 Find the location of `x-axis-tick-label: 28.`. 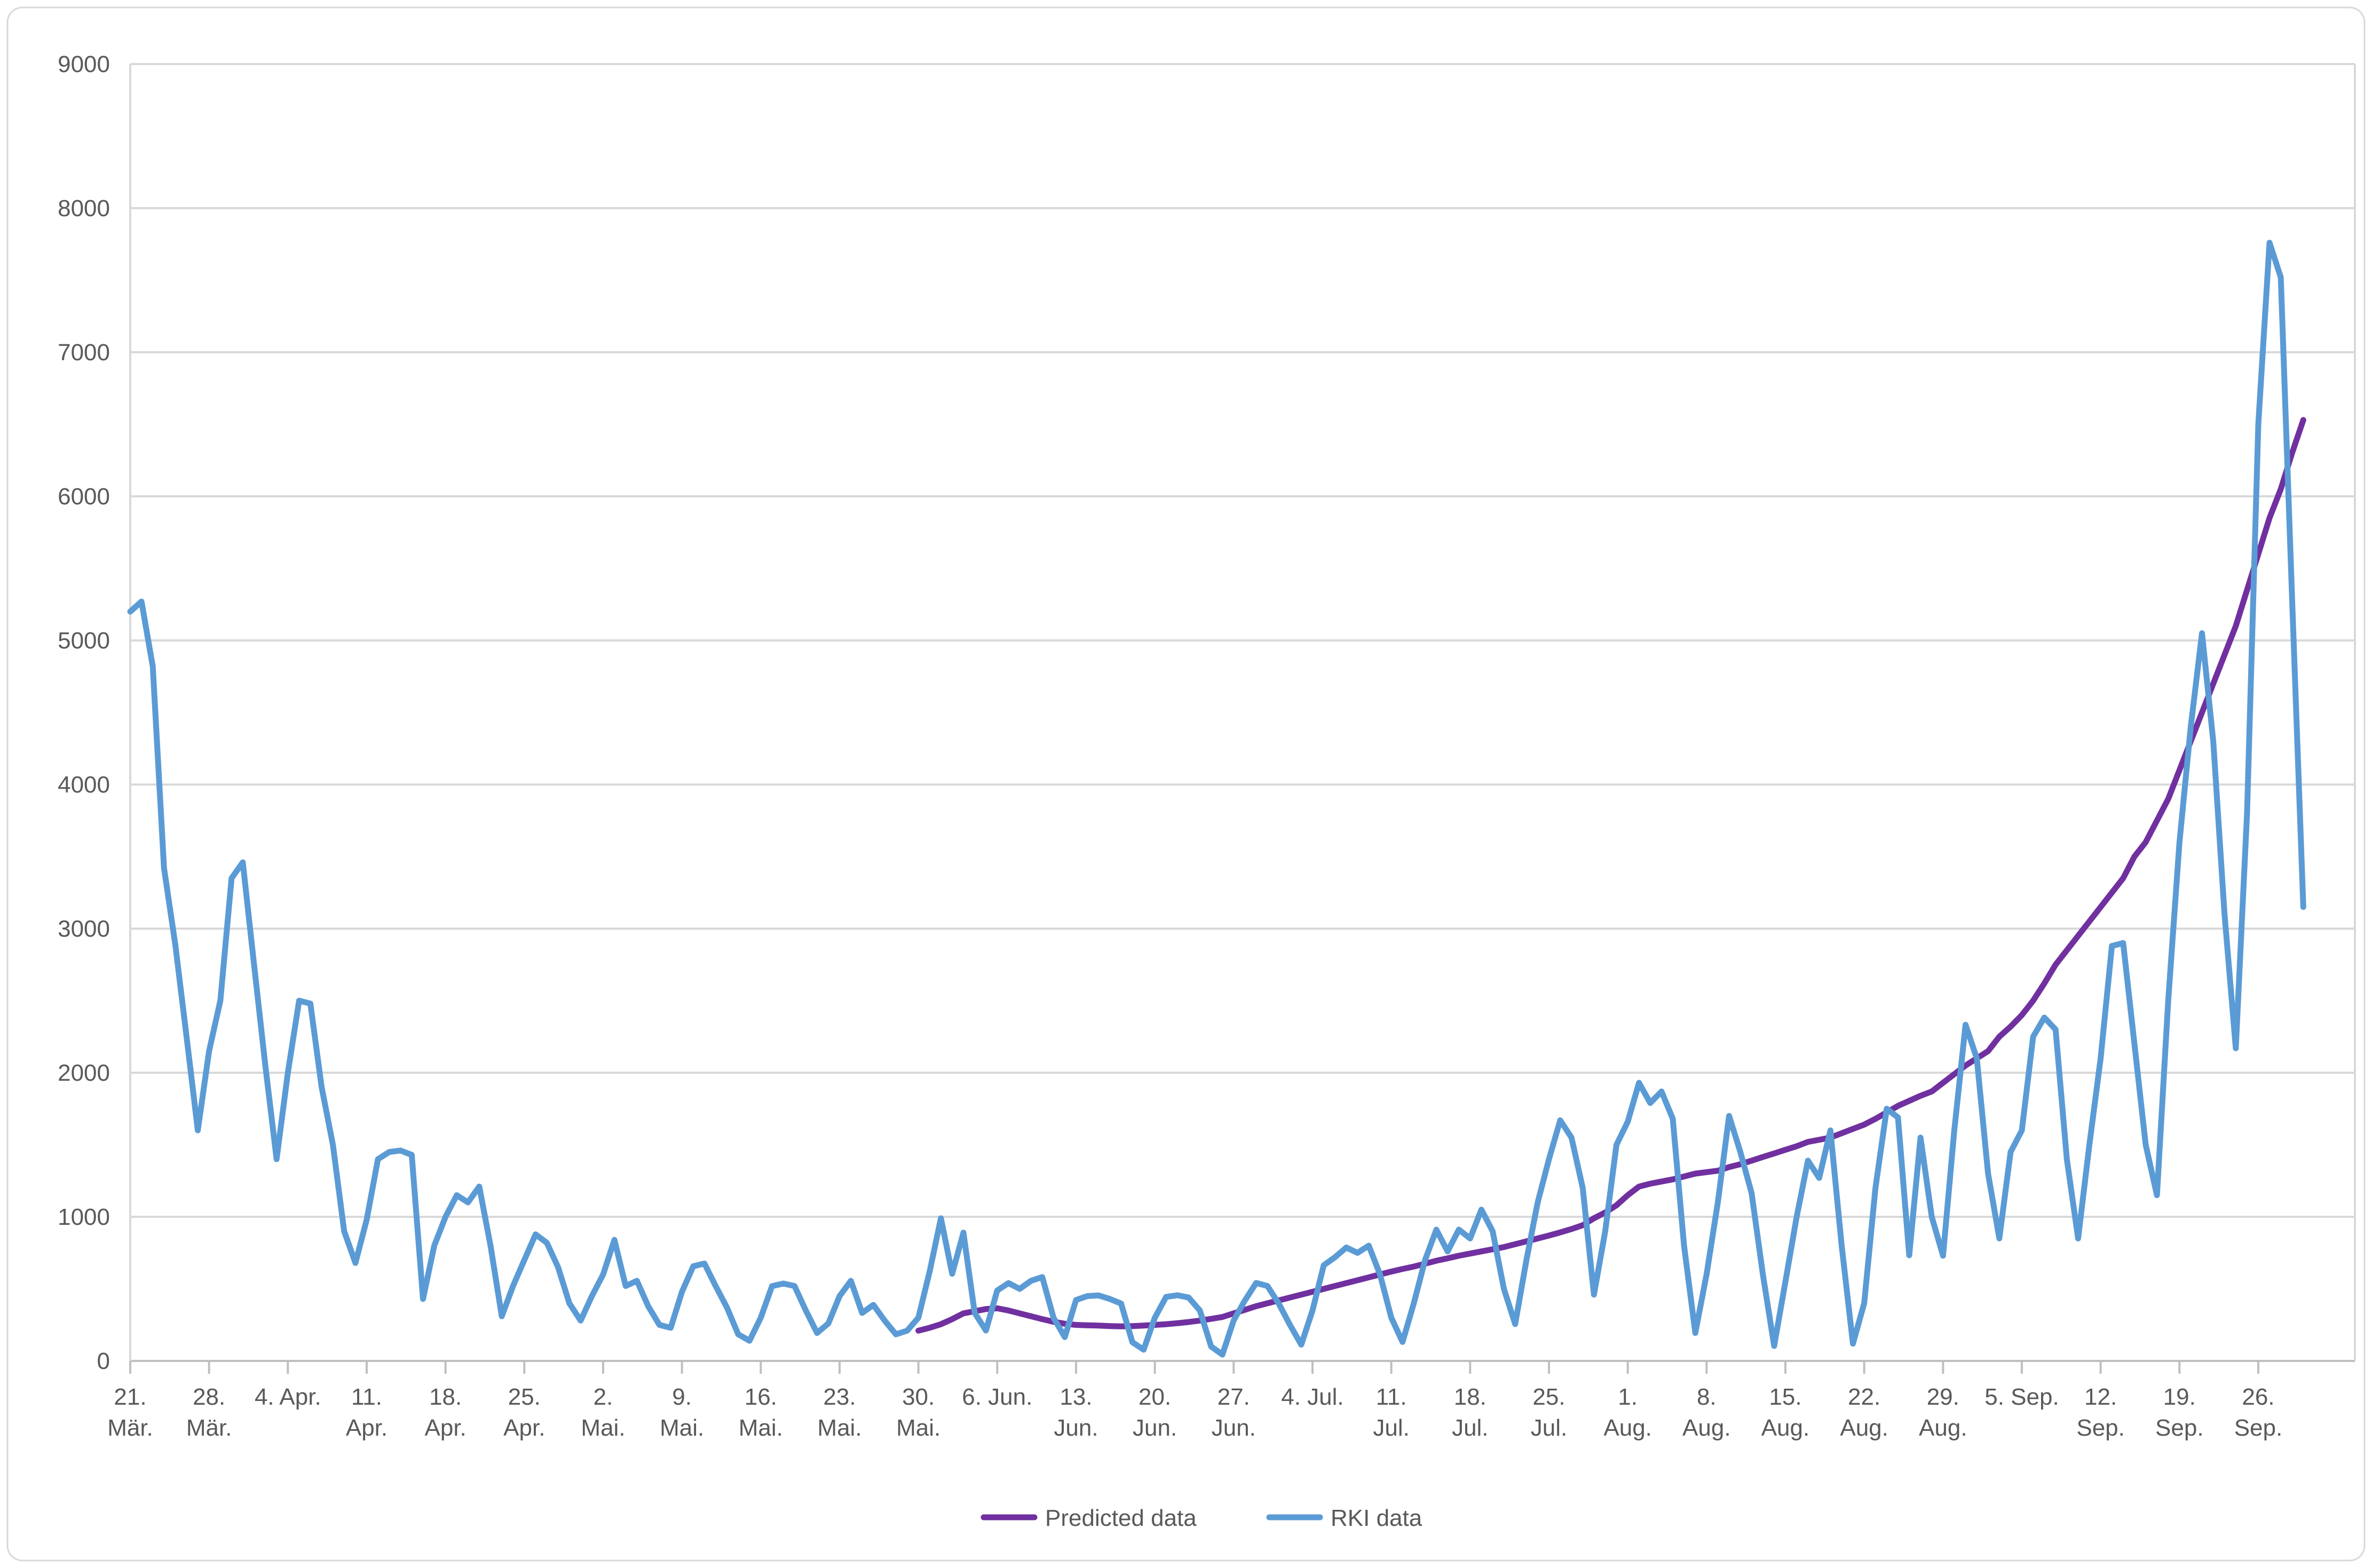

x-axis-tick-label: 28. is located at coordinates (209, 1397).